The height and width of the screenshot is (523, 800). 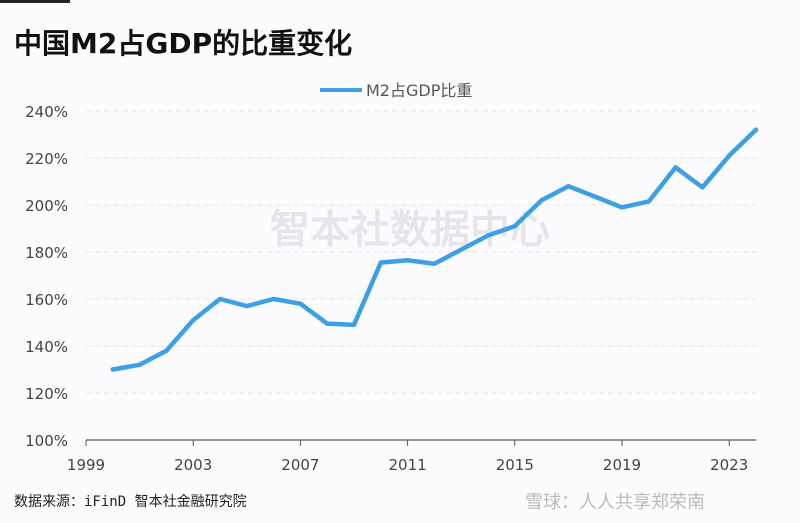 What do you see at coordinates (300, 465) in the screenshot?
I see `x-tick-label: 2007` at bounding box center [300, 465].